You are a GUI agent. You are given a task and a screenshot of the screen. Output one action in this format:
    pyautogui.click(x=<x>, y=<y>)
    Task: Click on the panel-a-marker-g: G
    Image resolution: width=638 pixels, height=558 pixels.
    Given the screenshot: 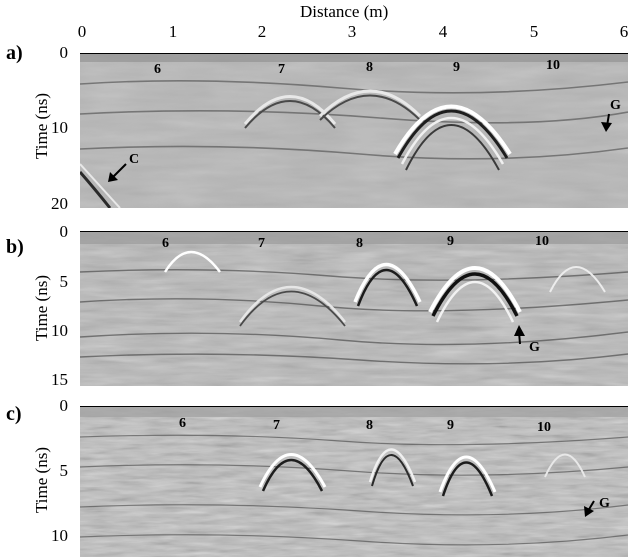 What is the action you would take?
    pyautogui.click(x=615, y=105)
    